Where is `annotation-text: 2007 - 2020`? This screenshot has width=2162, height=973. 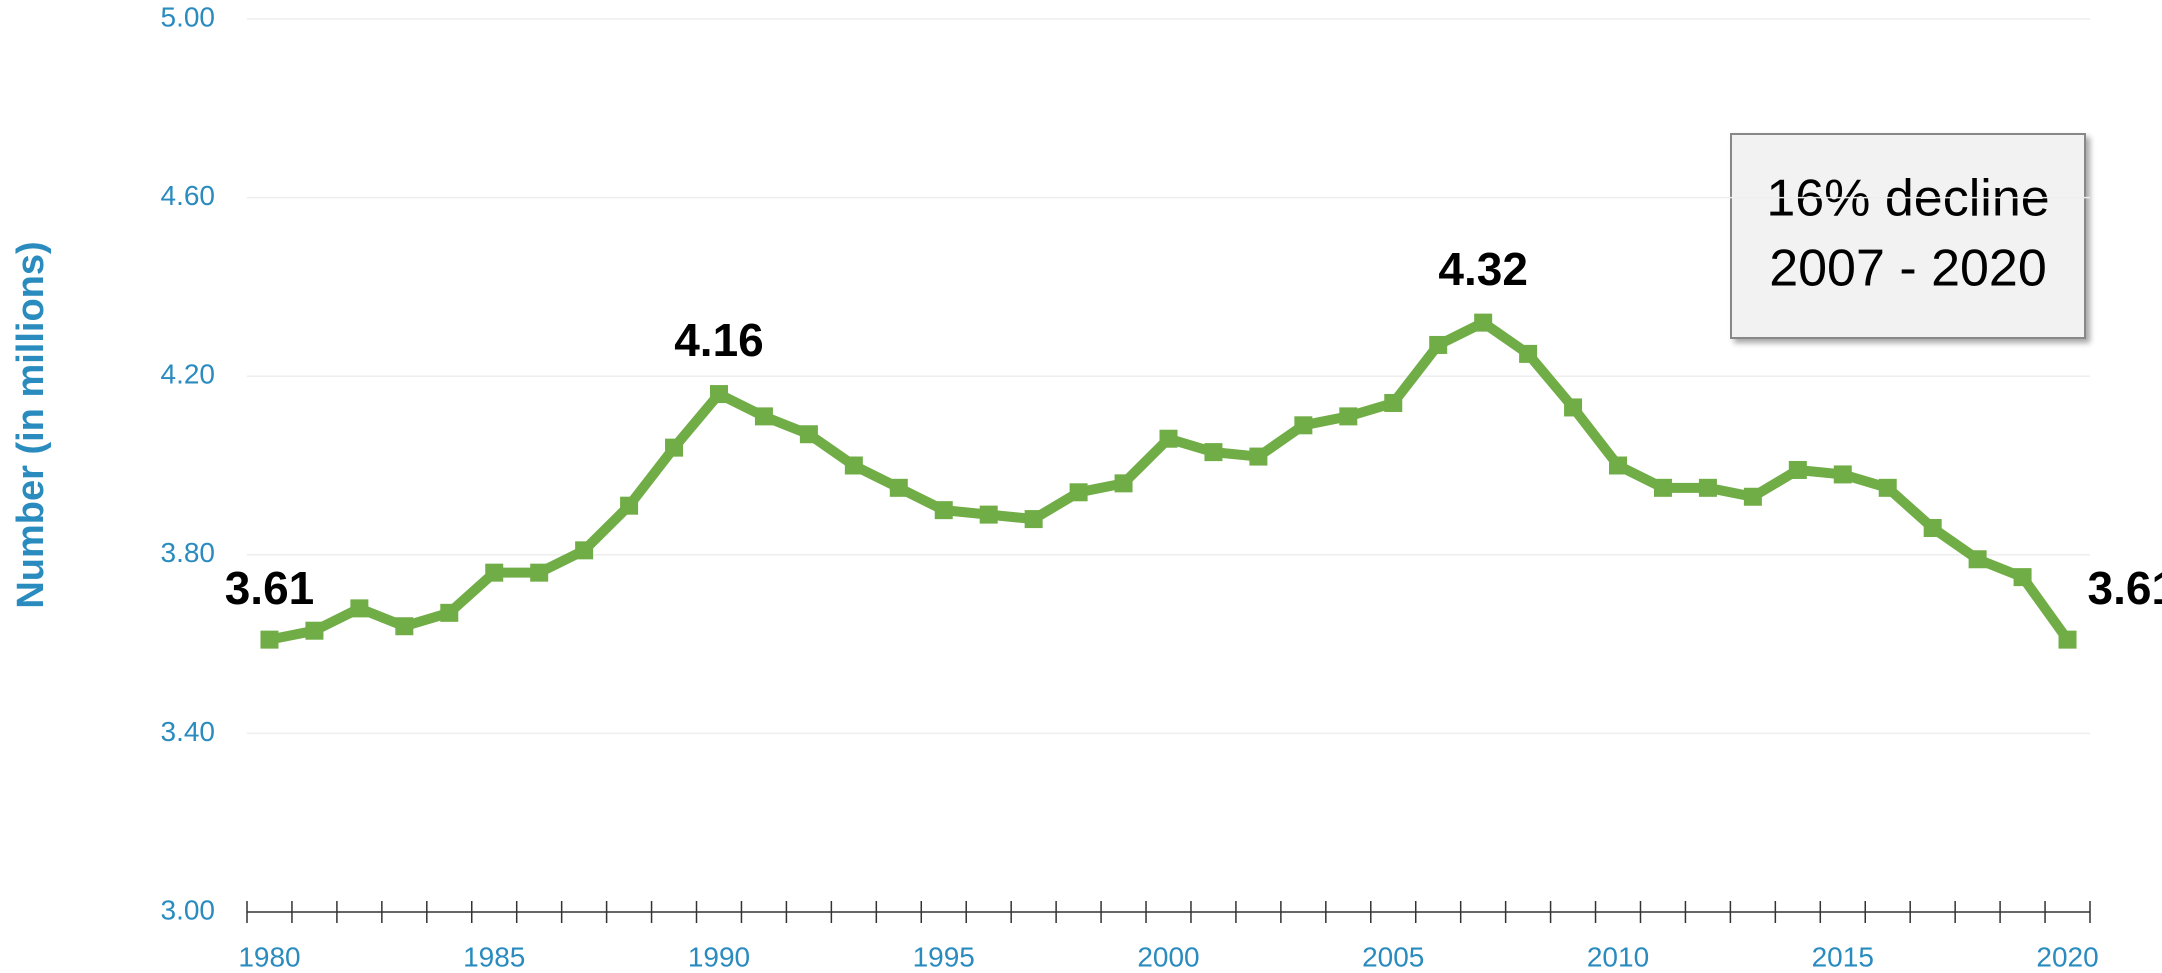 annotation-text: 2007 - 2020 is located at coordinates (1908, 269).